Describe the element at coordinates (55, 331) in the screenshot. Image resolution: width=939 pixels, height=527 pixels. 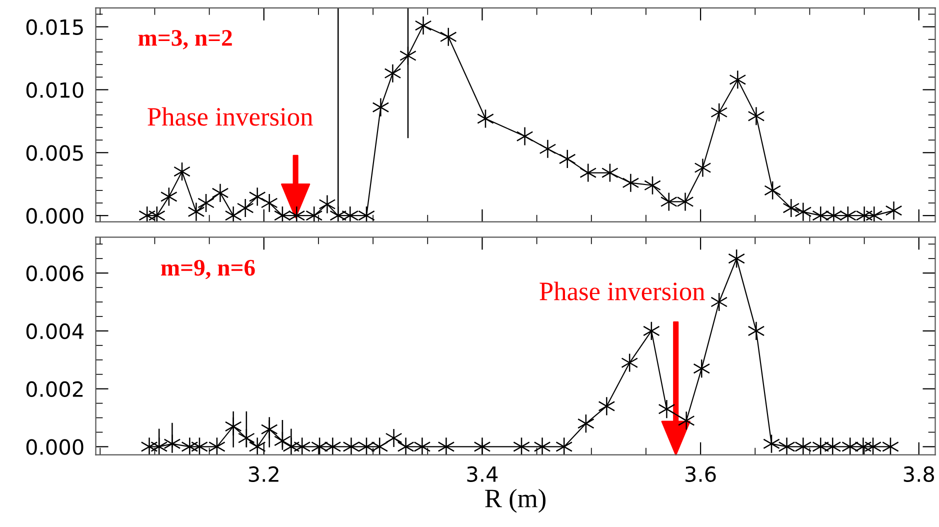
I see `y-tick-label: 0.004` at that location.